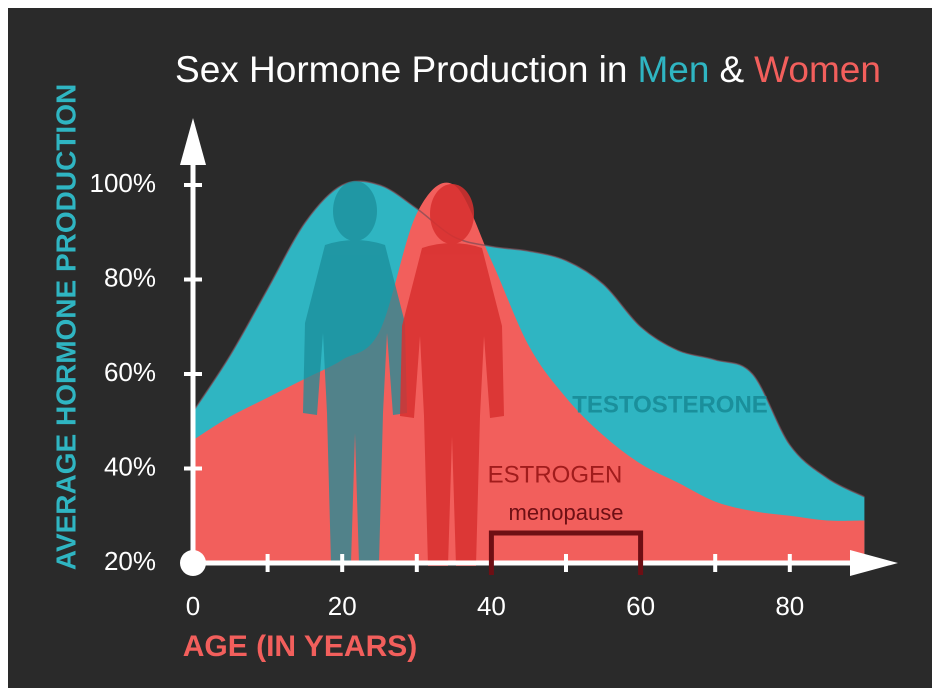 The height and width of the screenshot is (696, 940). What do you see at coordinates (555, 474) in the screenshot?
I see `series-label: ESTROGEN` at bounding box center [555, 474].